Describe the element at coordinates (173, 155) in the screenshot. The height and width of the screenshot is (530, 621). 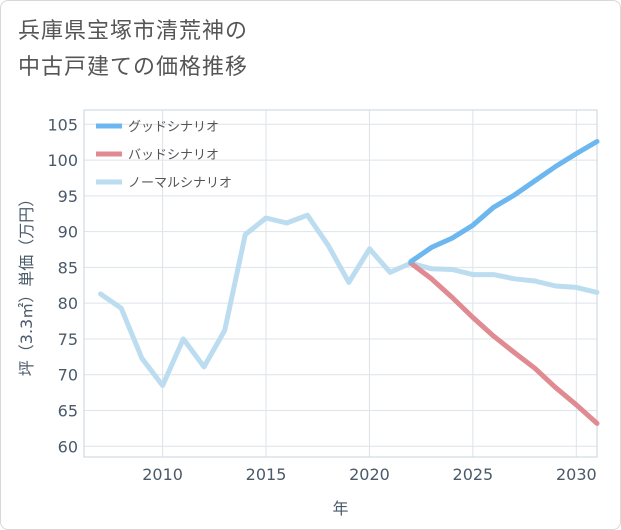
I see `legend-label: バッドシナリオ` at that location.